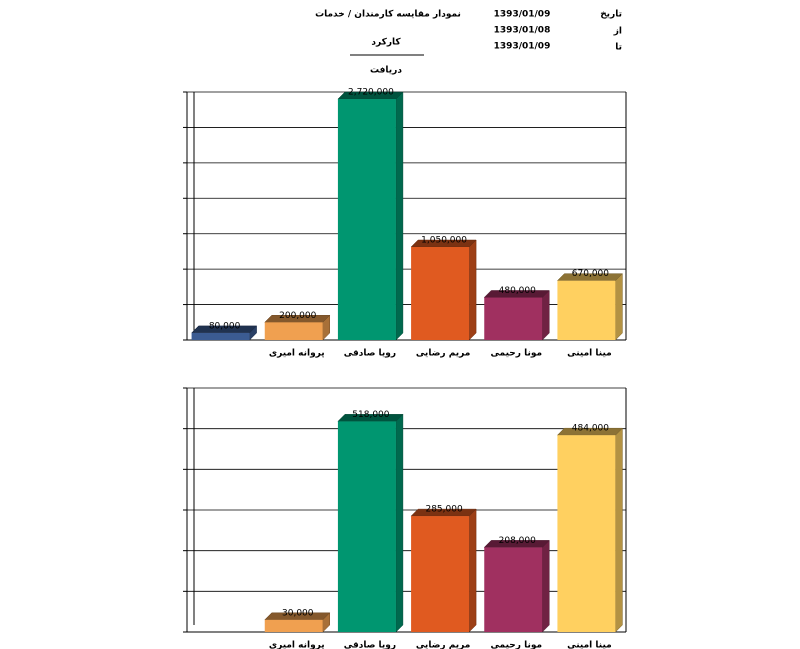 The width and height of the screenshot is (800, 649). I want to click on value-label: 285,000, so click(443, 510).